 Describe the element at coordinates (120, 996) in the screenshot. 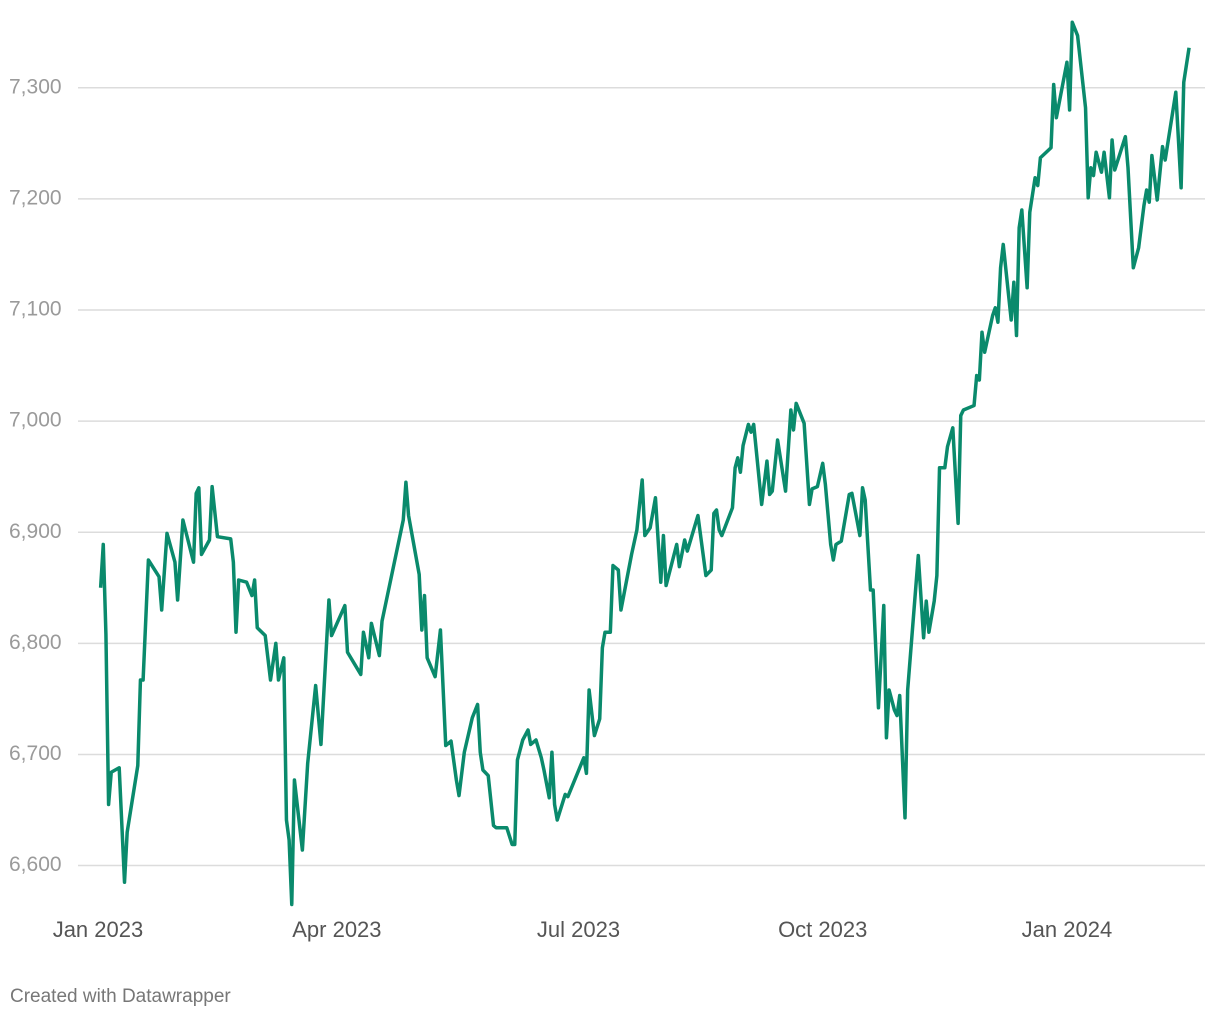

I see `credit: Created with Datawrapper` at that location.